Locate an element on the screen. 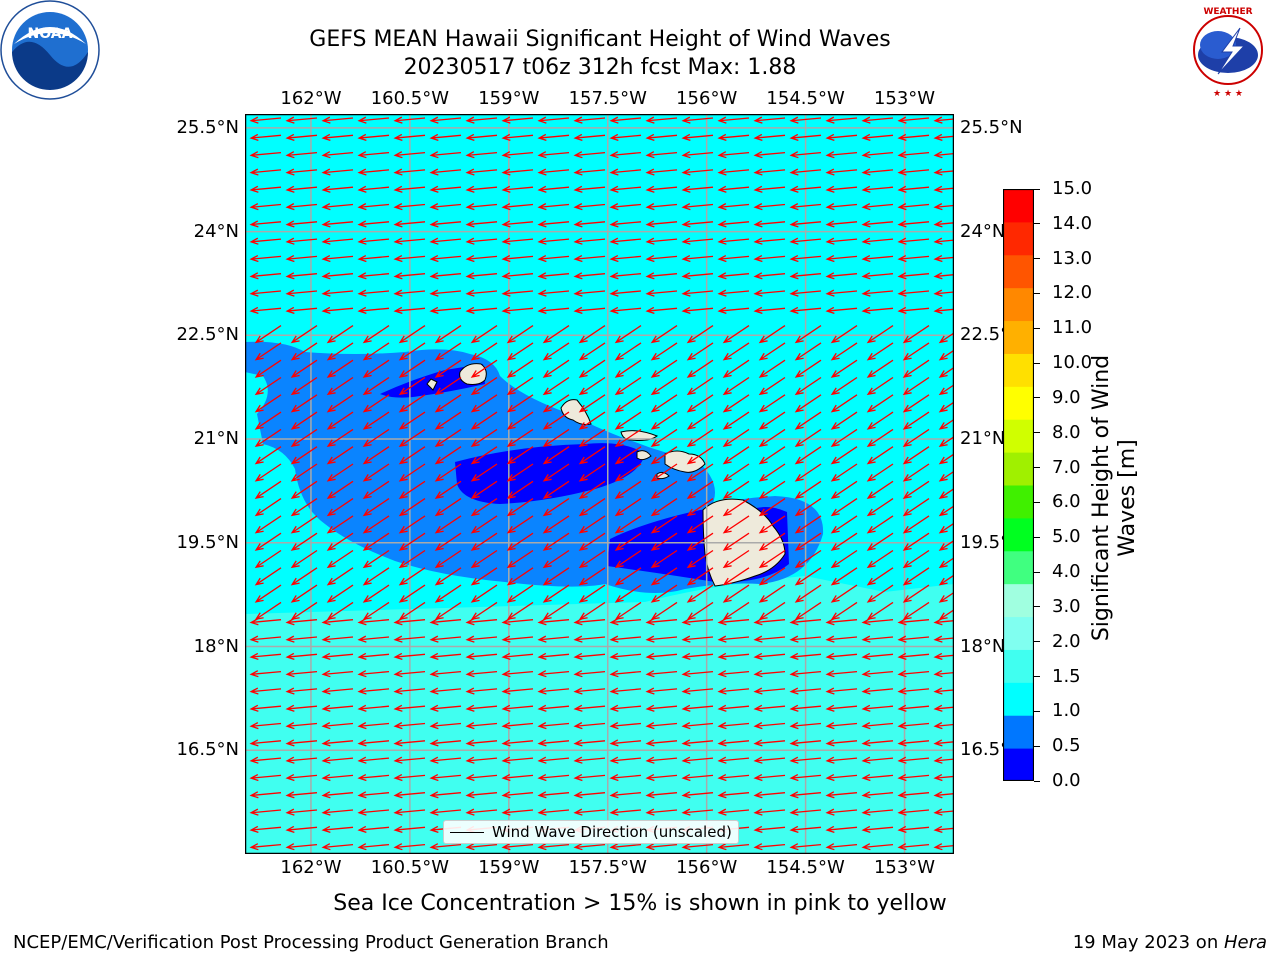 The height and width of the screenshot is (960, 1280). colorbar-tick-label: 14.0 is located at coordinates (1072, 223).